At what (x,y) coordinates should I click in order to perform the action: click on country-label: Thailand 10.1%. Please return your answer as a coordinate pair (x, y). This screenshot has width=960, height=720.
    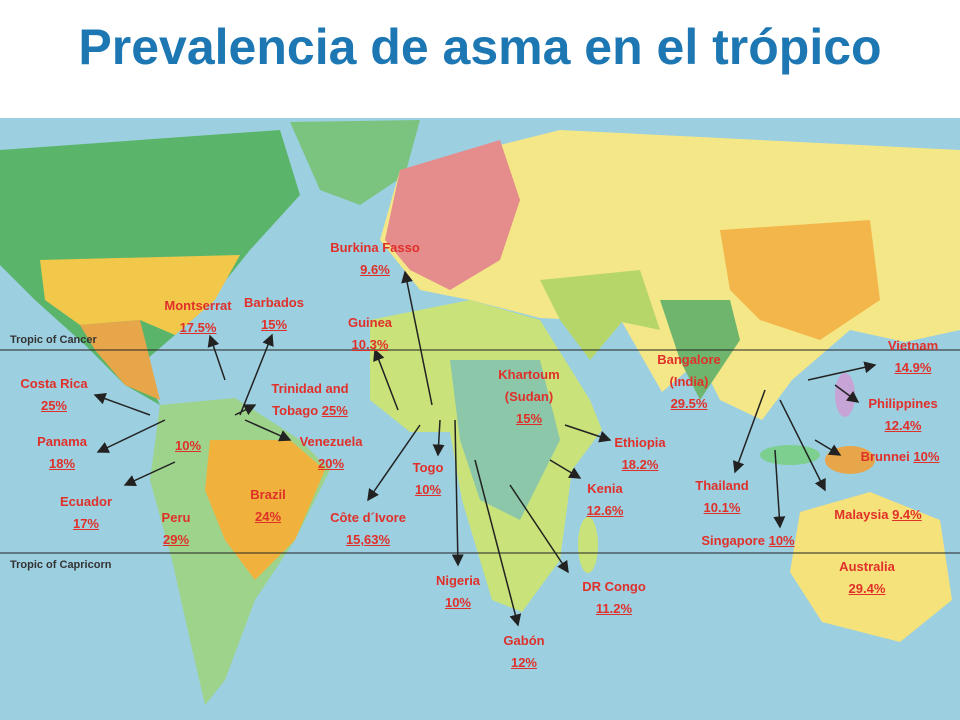
    Looking at the image, I should click on (721, 497).